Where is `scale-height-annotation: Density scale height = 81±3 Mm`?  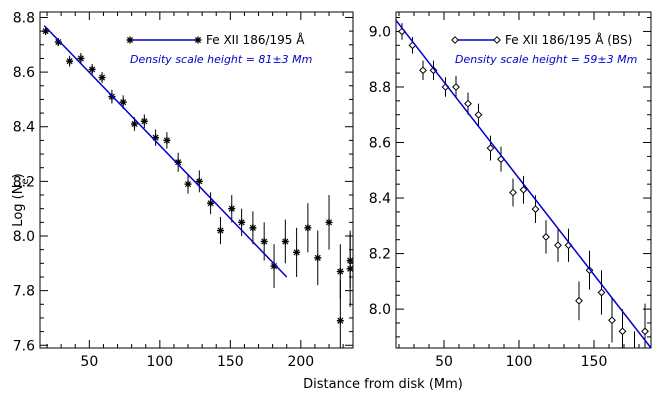 scale-height-annotation: Density scale height = 81±3 Mm is located at coordinates (221, 59).